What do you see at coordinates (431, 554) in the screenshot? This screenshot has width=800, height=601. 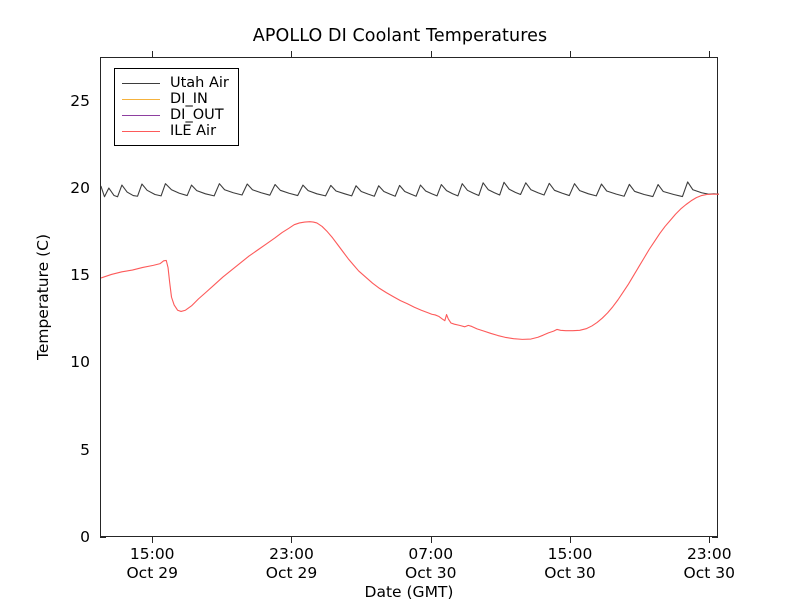 I see `x-tick-time: 07:00` at bounding box center [431, 554].